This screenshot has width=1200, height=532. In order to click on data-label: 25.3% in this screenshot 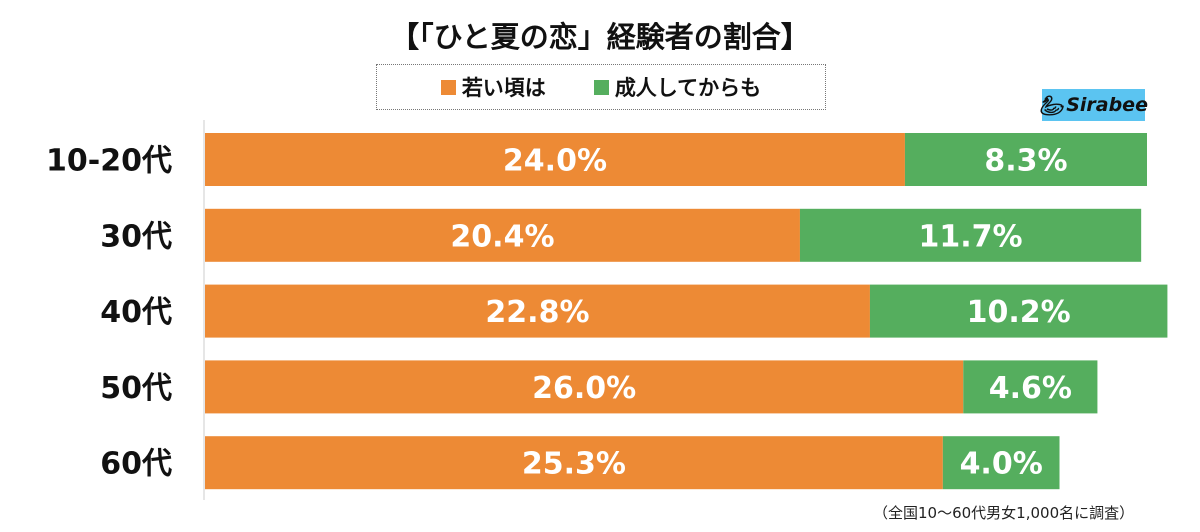, I will do `click(574, 464)`.